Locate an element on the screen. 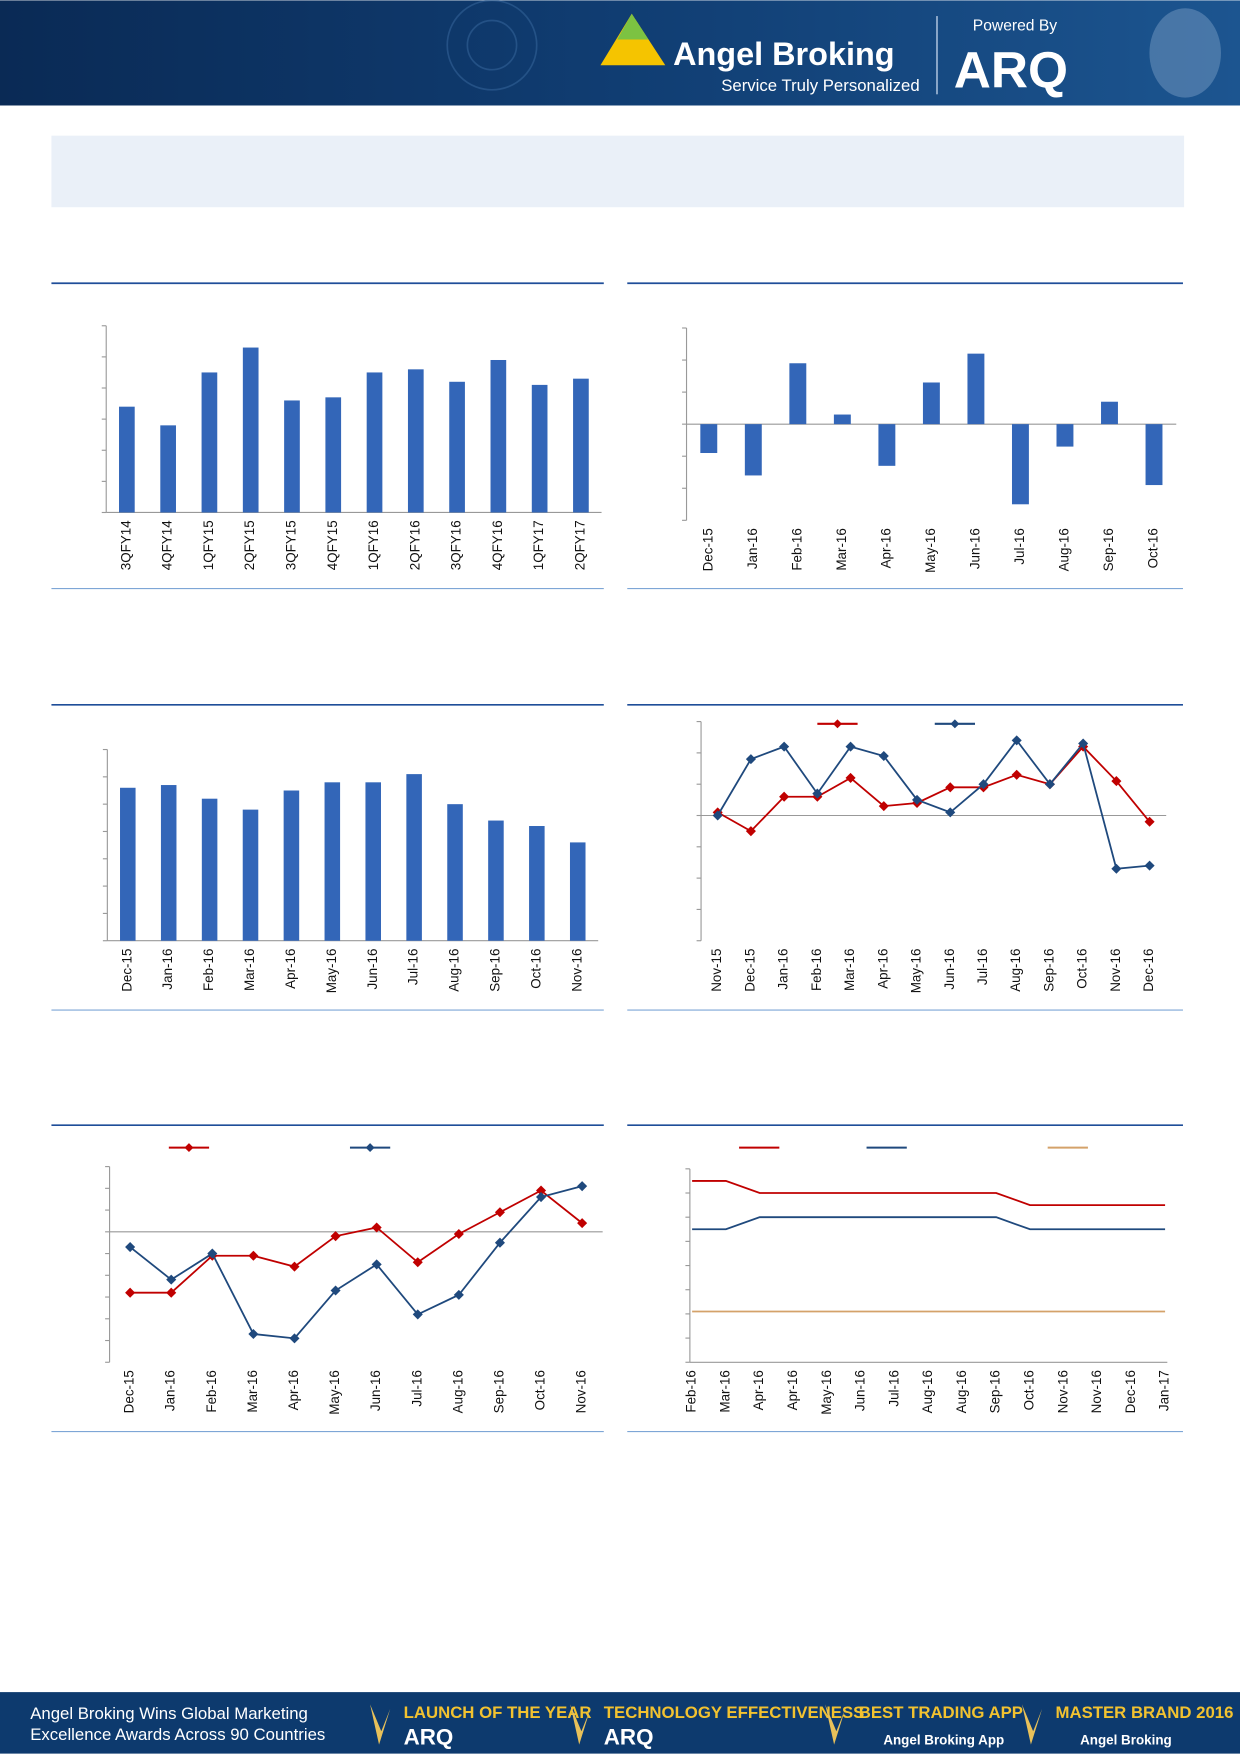 The height and width of the screenshot is (1754, 1240). footer-band is located at coordinates (620, 1723).